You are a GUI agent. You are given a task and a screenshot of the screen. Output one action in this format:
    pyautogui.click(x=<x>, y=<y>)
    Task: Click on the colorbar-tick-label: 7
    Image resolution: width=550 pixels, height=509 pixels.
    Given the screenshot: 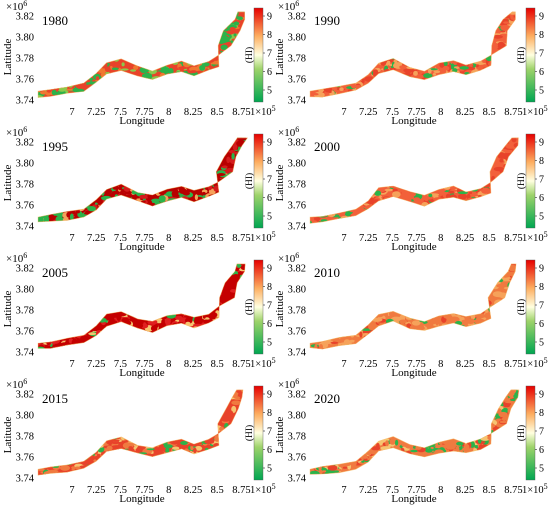 What is the action you would take?
    pyautogui.click(x=541, y=306)
    